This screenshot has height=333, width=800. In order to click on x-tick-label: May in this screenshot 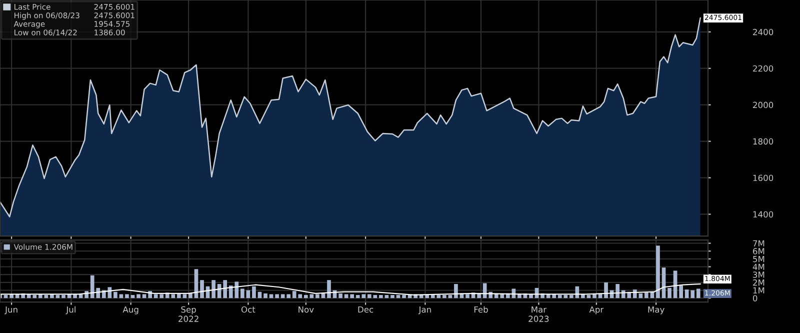, I will do `click(656, 310)`.